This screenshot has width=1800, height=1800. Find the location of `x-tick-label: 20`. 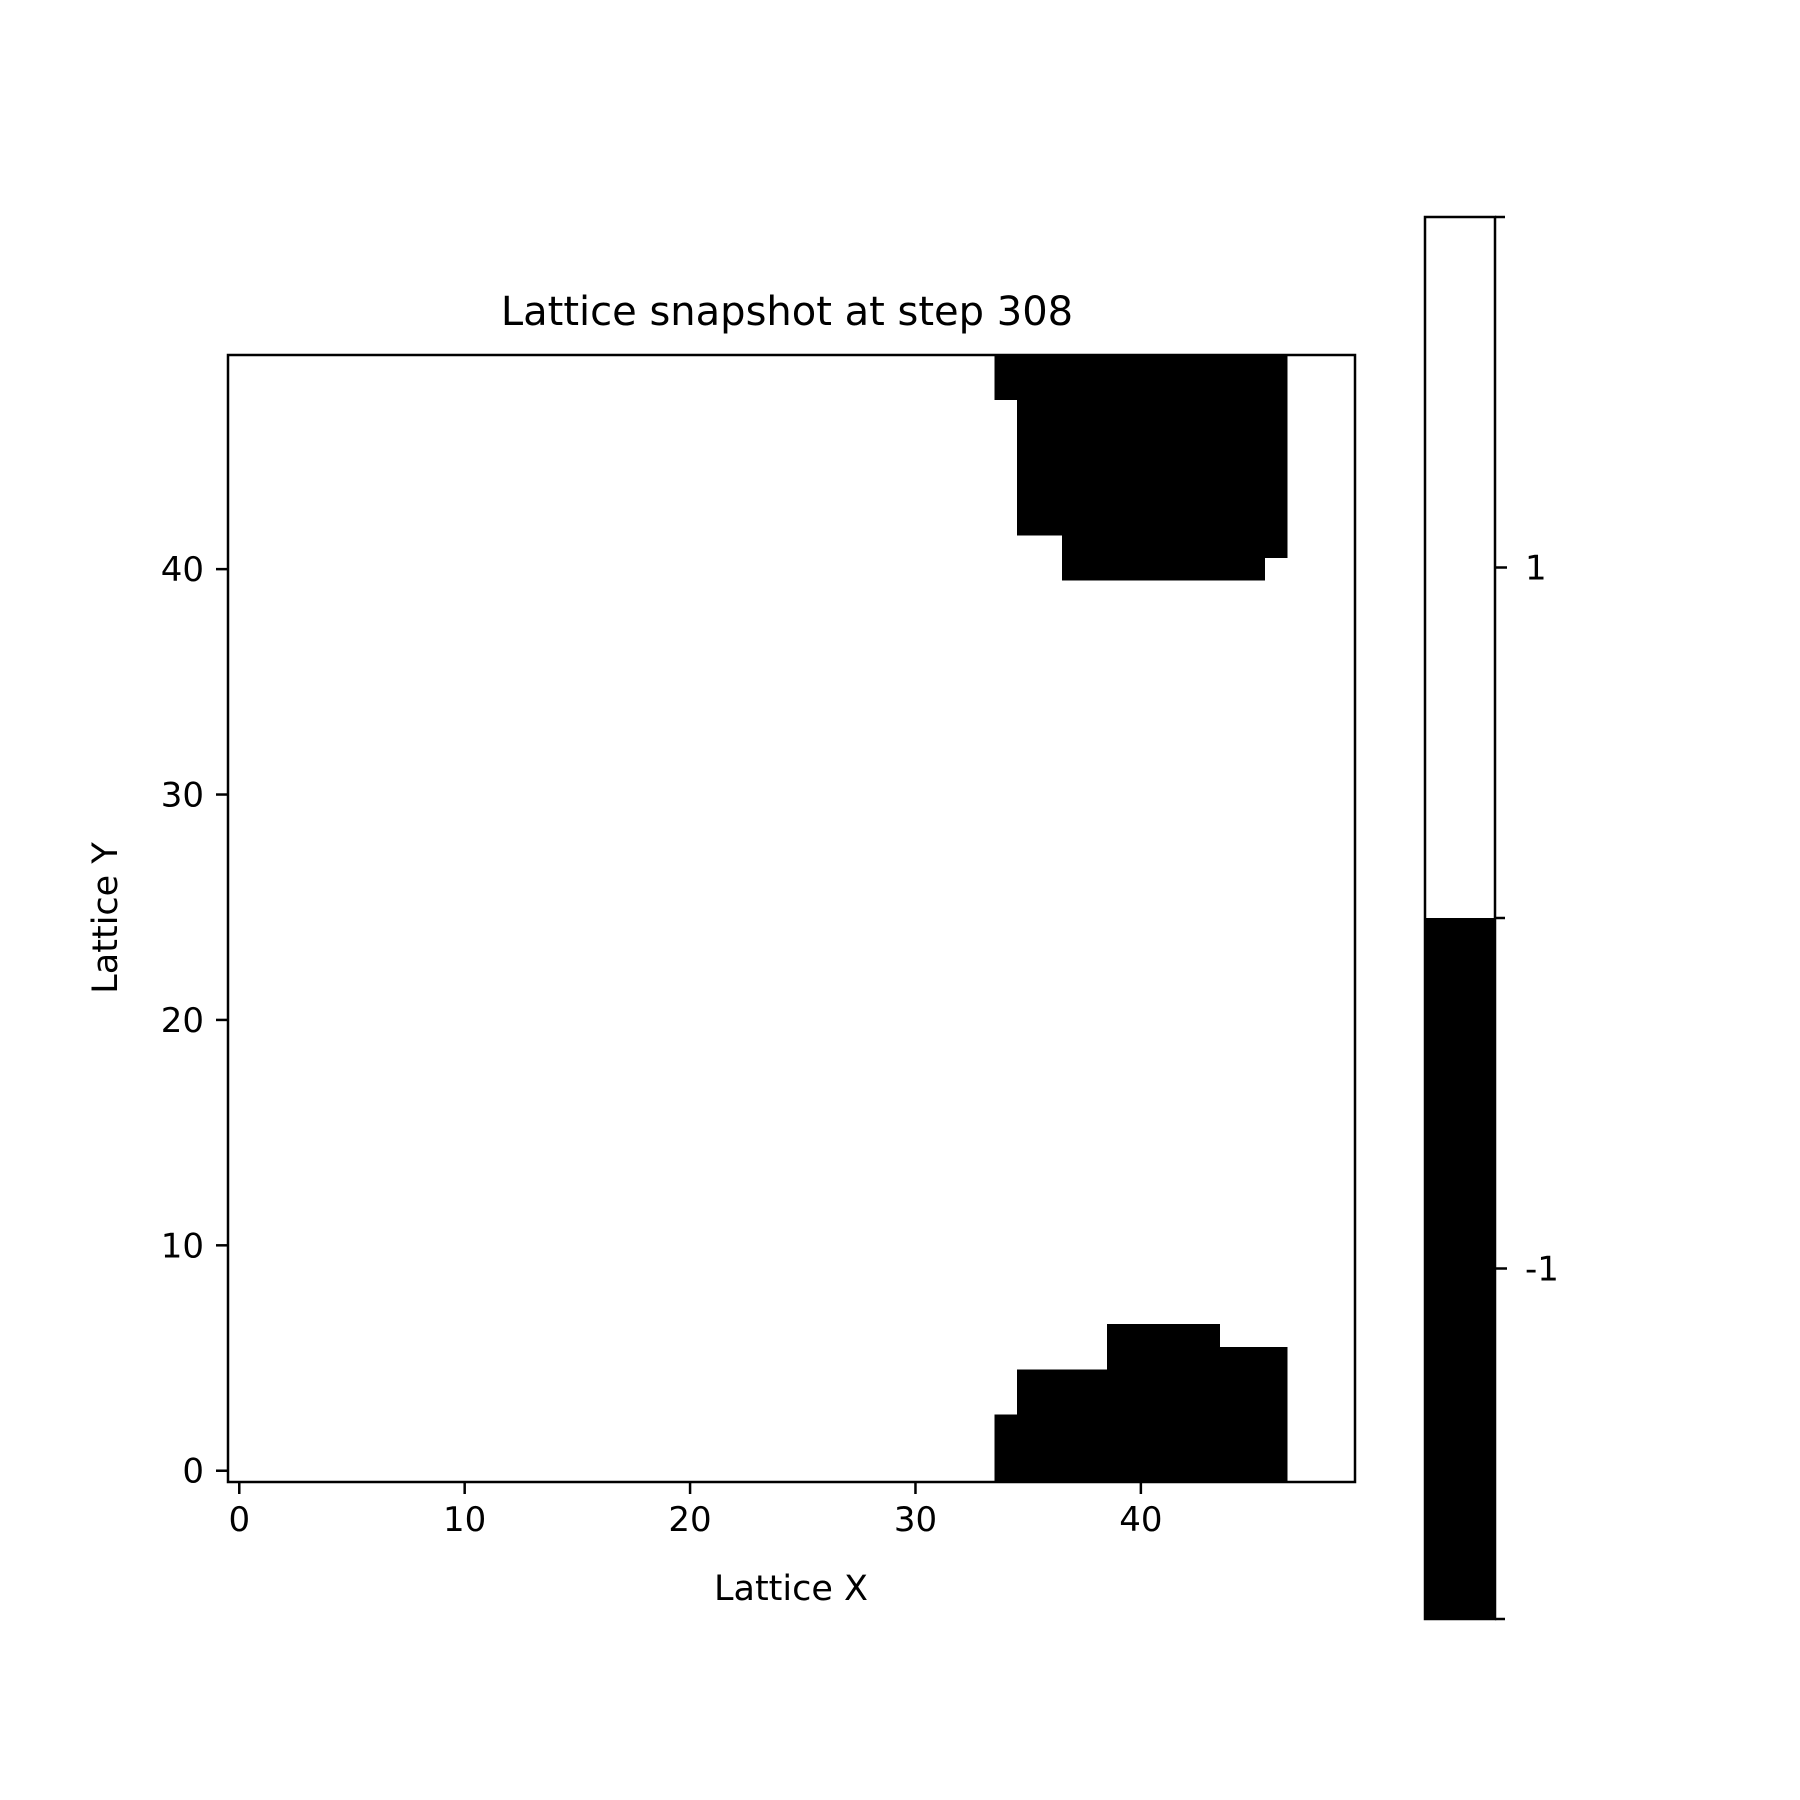

x-tick-label: 20 is located at coordinates (689, 1520).